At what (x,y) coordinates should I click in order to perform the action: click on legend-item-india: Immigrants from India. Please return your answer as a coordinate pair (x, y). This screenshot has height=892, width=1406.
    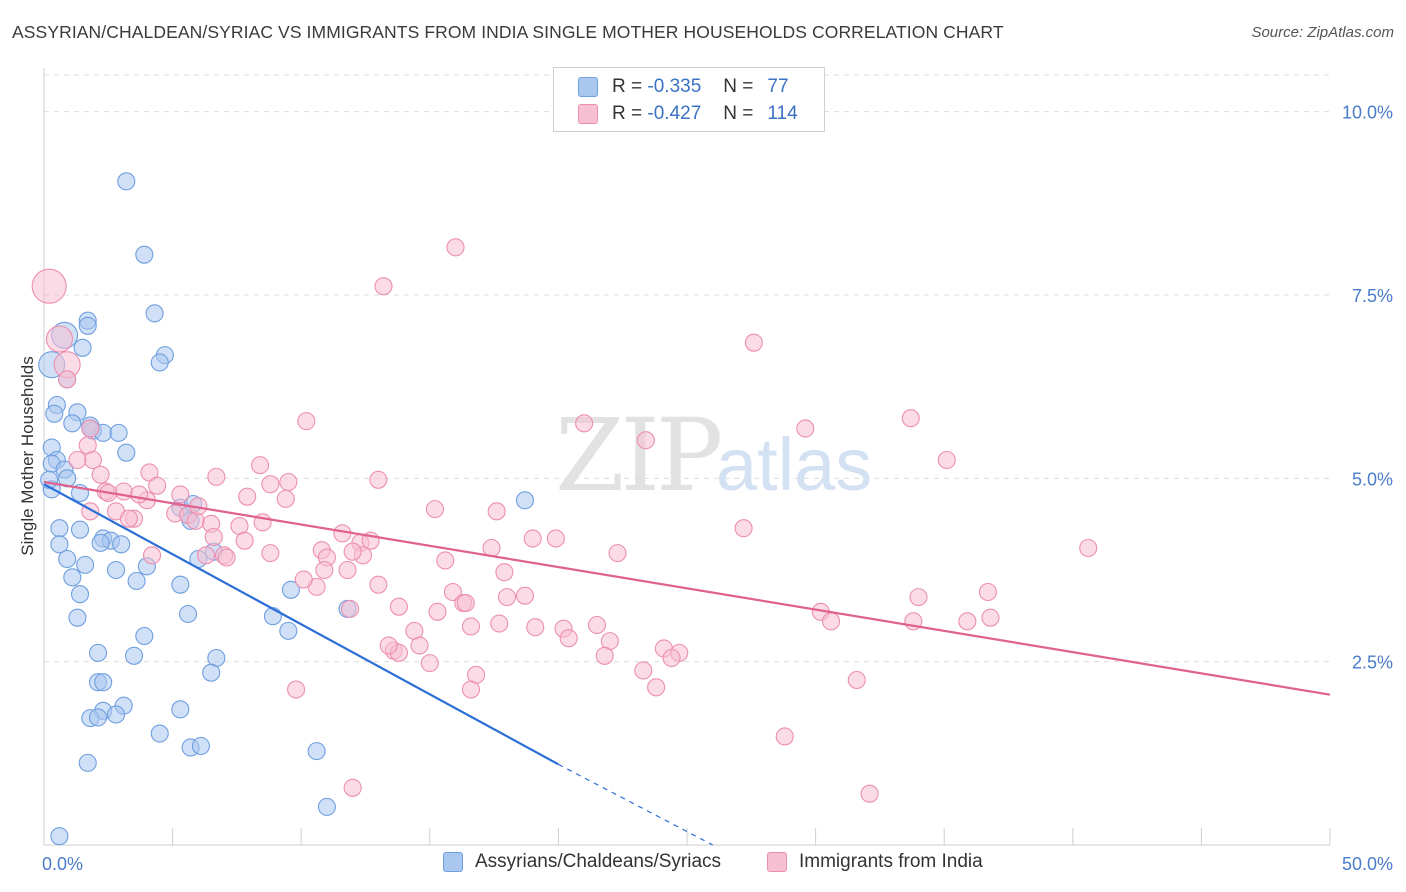
    Looking at the image, I should click on (875, 862).